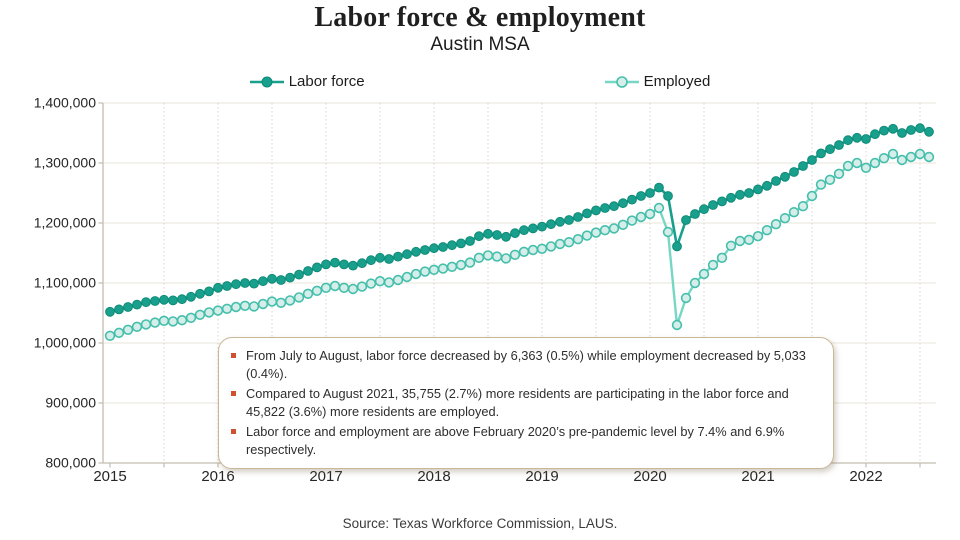 This screenshot has height=540, width=960. I want to click on y-tick-label: 1,100,000, so click(65, 283).